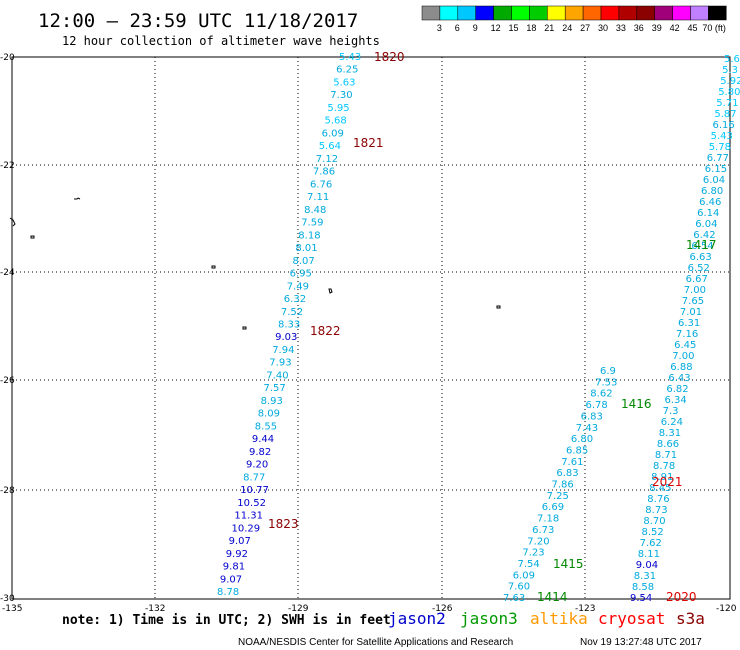  What do you see at coordinates (298, 609) in the screenshot?
I see `lon-label-129: -129` at bounding box center [298, 609].